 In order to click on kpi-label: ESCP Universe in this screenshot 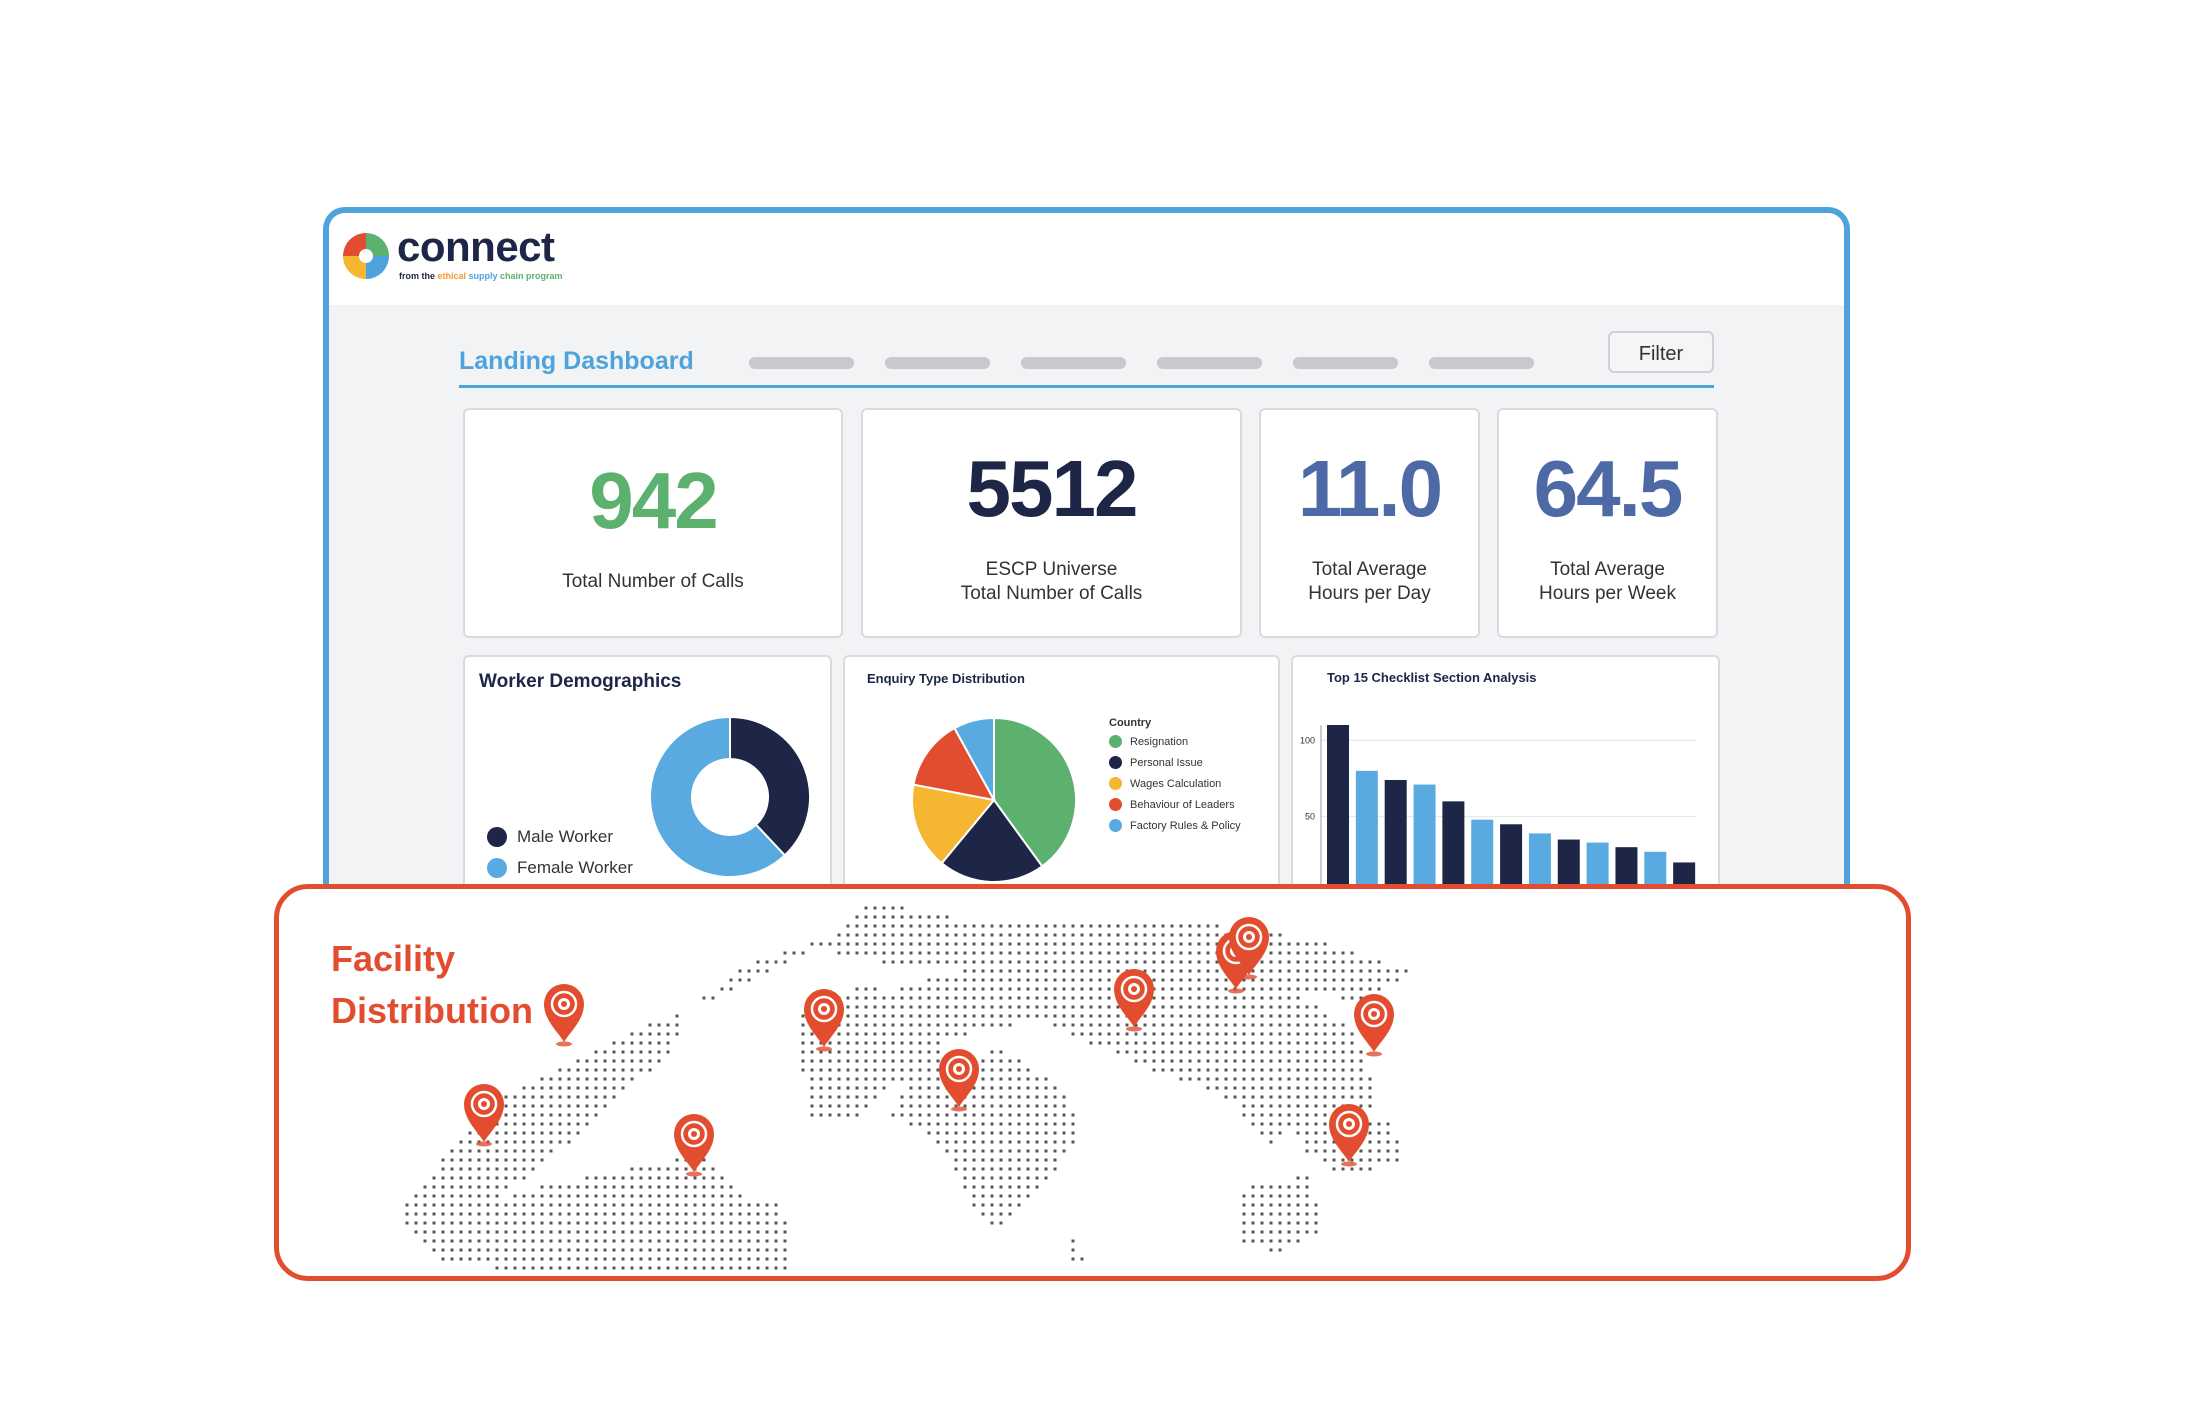, I will do `click(1051, 569)`.